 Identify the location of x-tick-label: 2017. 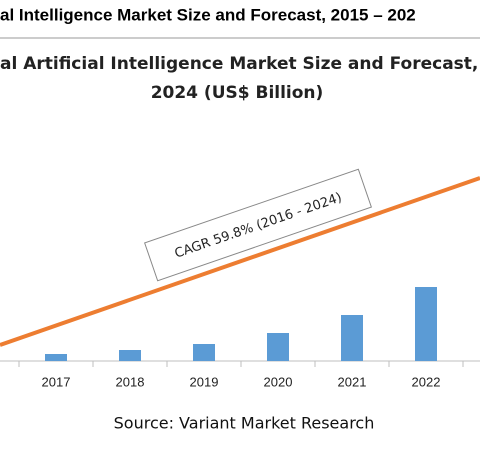
(56, 381).